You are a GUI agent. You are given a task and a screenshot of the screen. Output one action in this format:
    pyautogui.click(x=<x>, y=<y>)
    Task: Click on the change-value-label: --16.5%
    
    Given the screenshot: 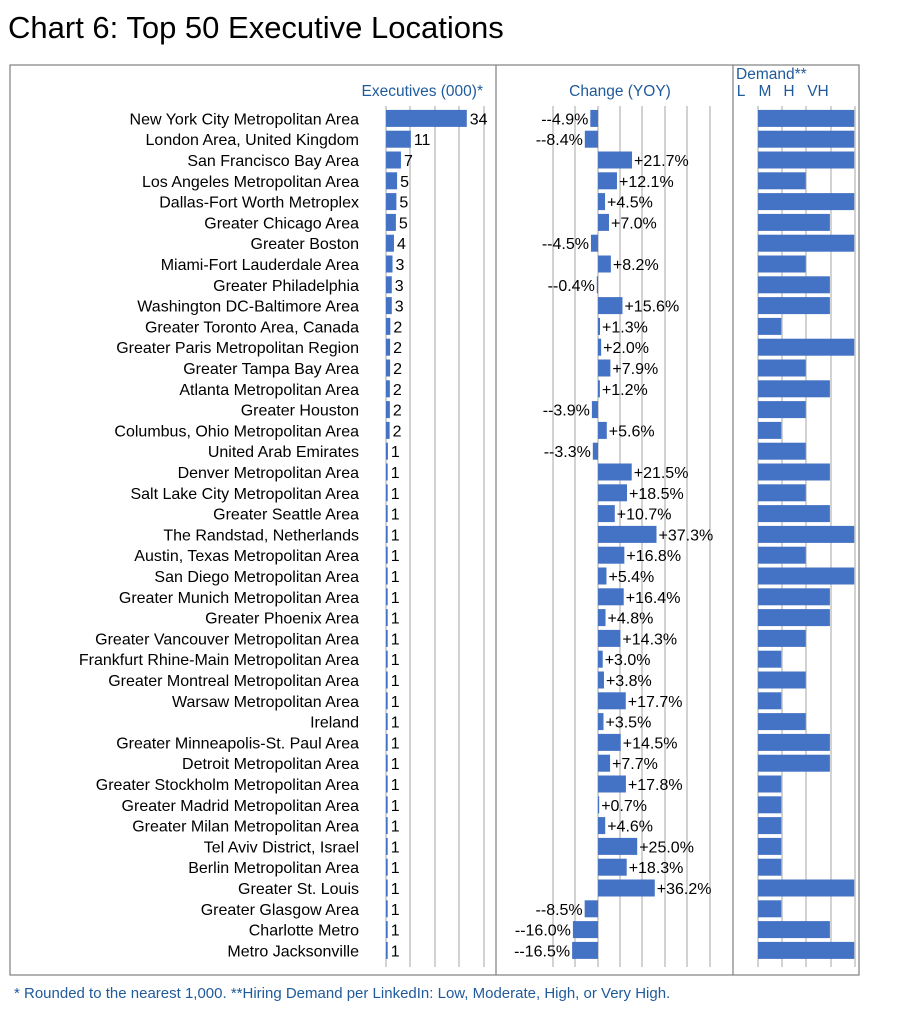 What is the action you would take?
    pyautogui.click(x=542, y=951)
    